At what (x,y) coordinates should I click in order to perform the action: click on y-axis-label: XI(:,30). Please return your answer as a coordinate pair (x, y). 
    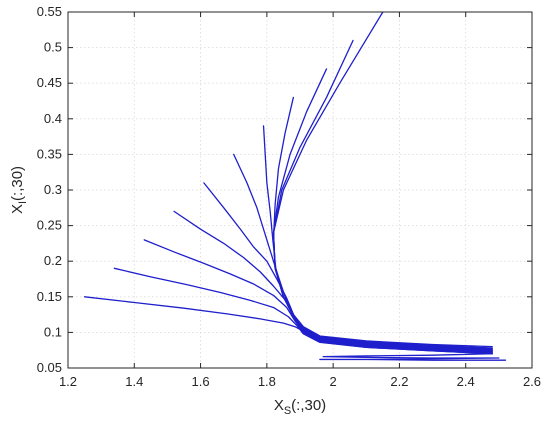
    Looking at the image, I should click on (19, 190).